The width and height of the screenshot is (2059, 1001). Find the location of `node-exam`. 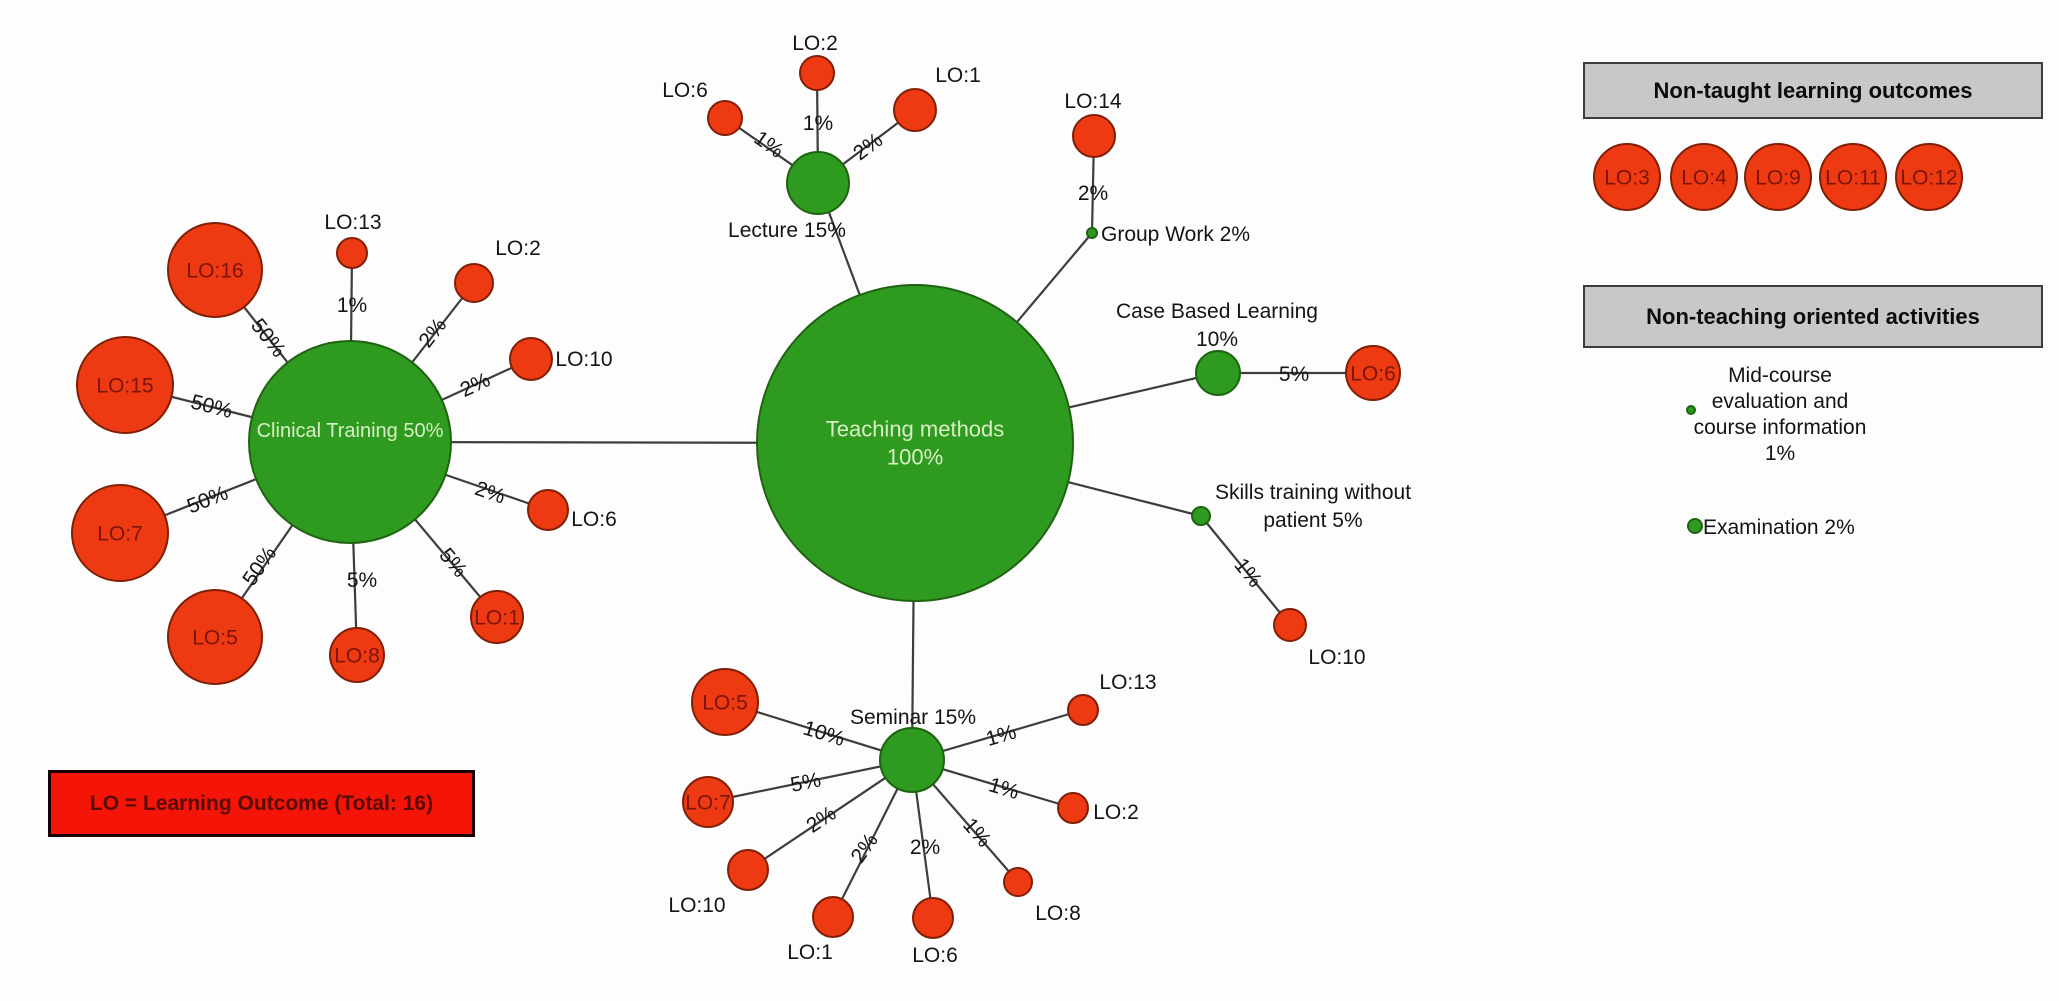

node-exam is located at coordinates (1695, 526).